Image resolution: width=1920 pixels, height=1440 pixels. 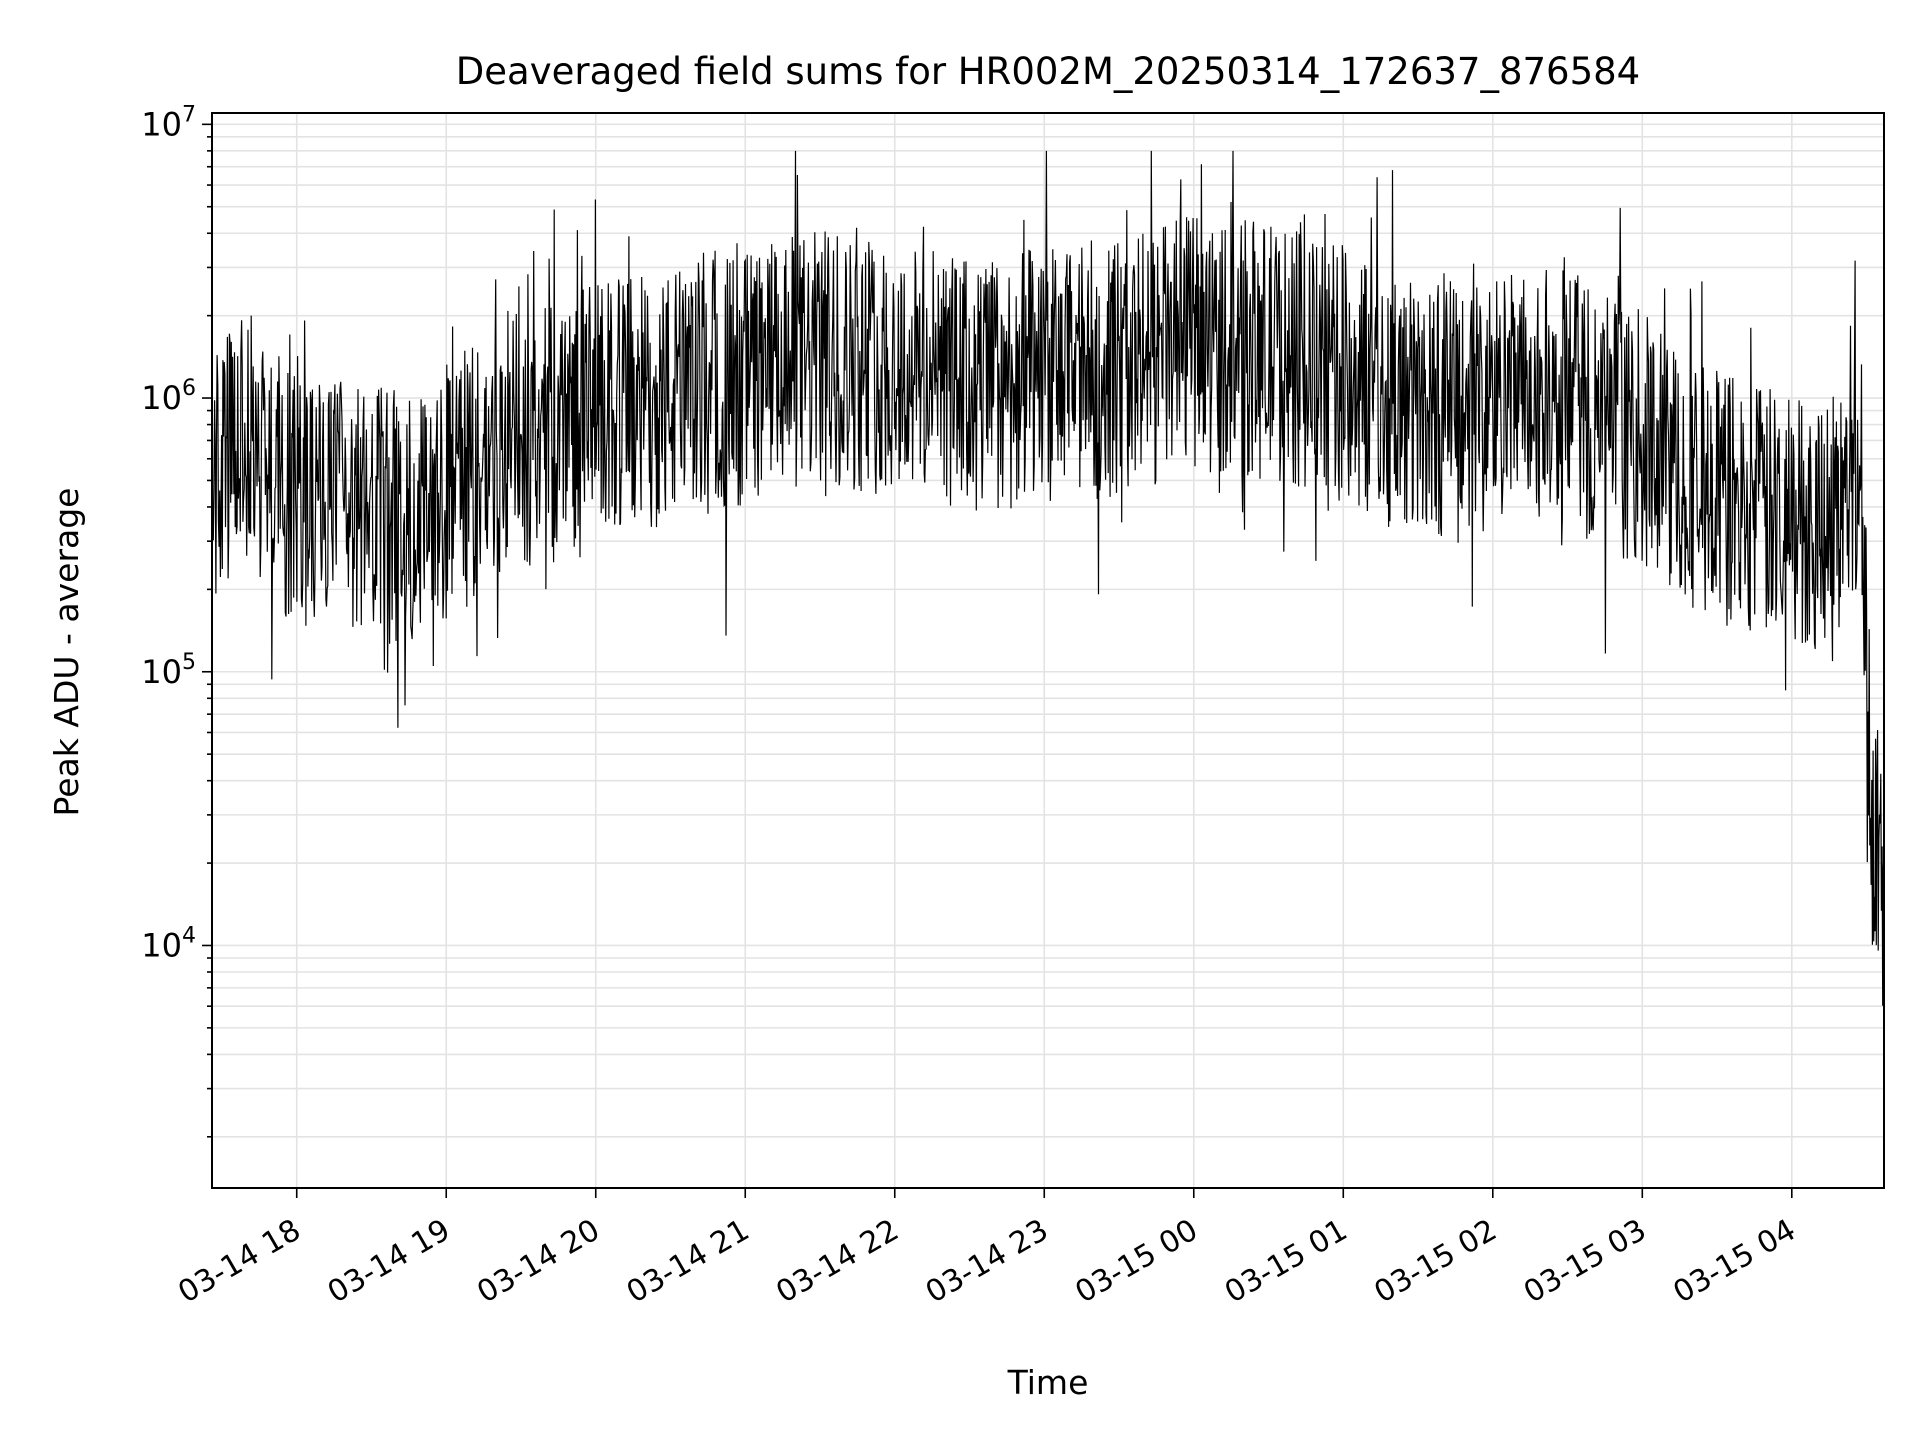 What do you see at coordinates (1585, 1262) in the screenshot?
I see `x-tick-label: 03-15 03` at bounding box center [1585, 1262].